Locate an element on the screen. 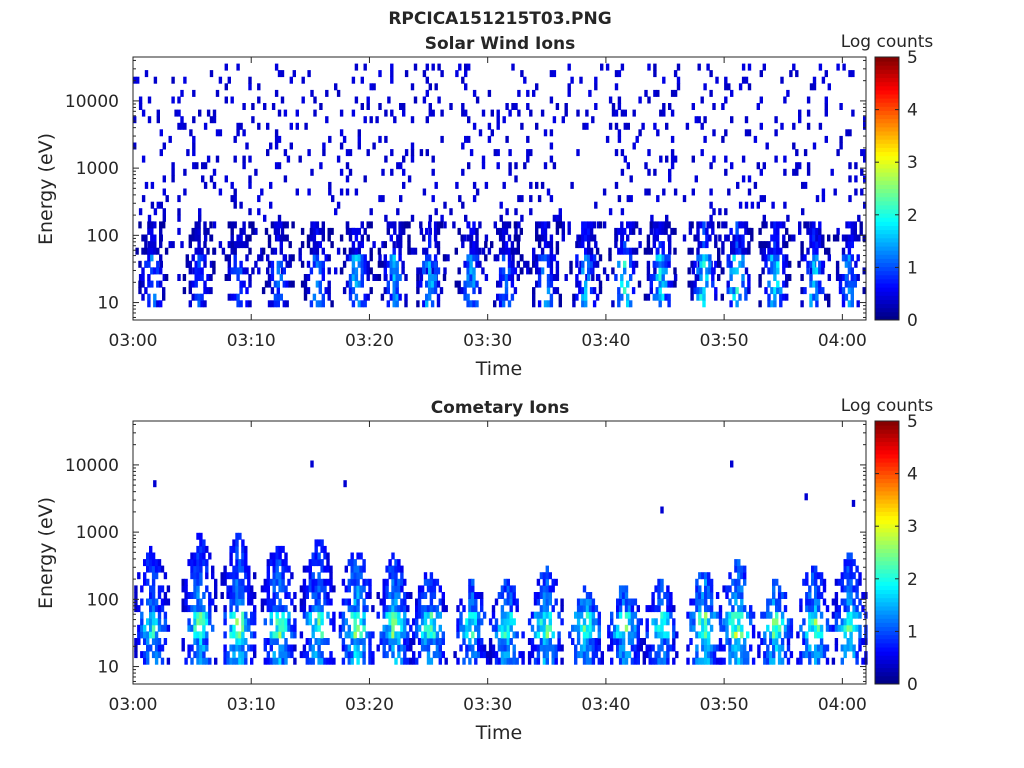  y-tick-label: 100 is located at coordinates (103, 236).